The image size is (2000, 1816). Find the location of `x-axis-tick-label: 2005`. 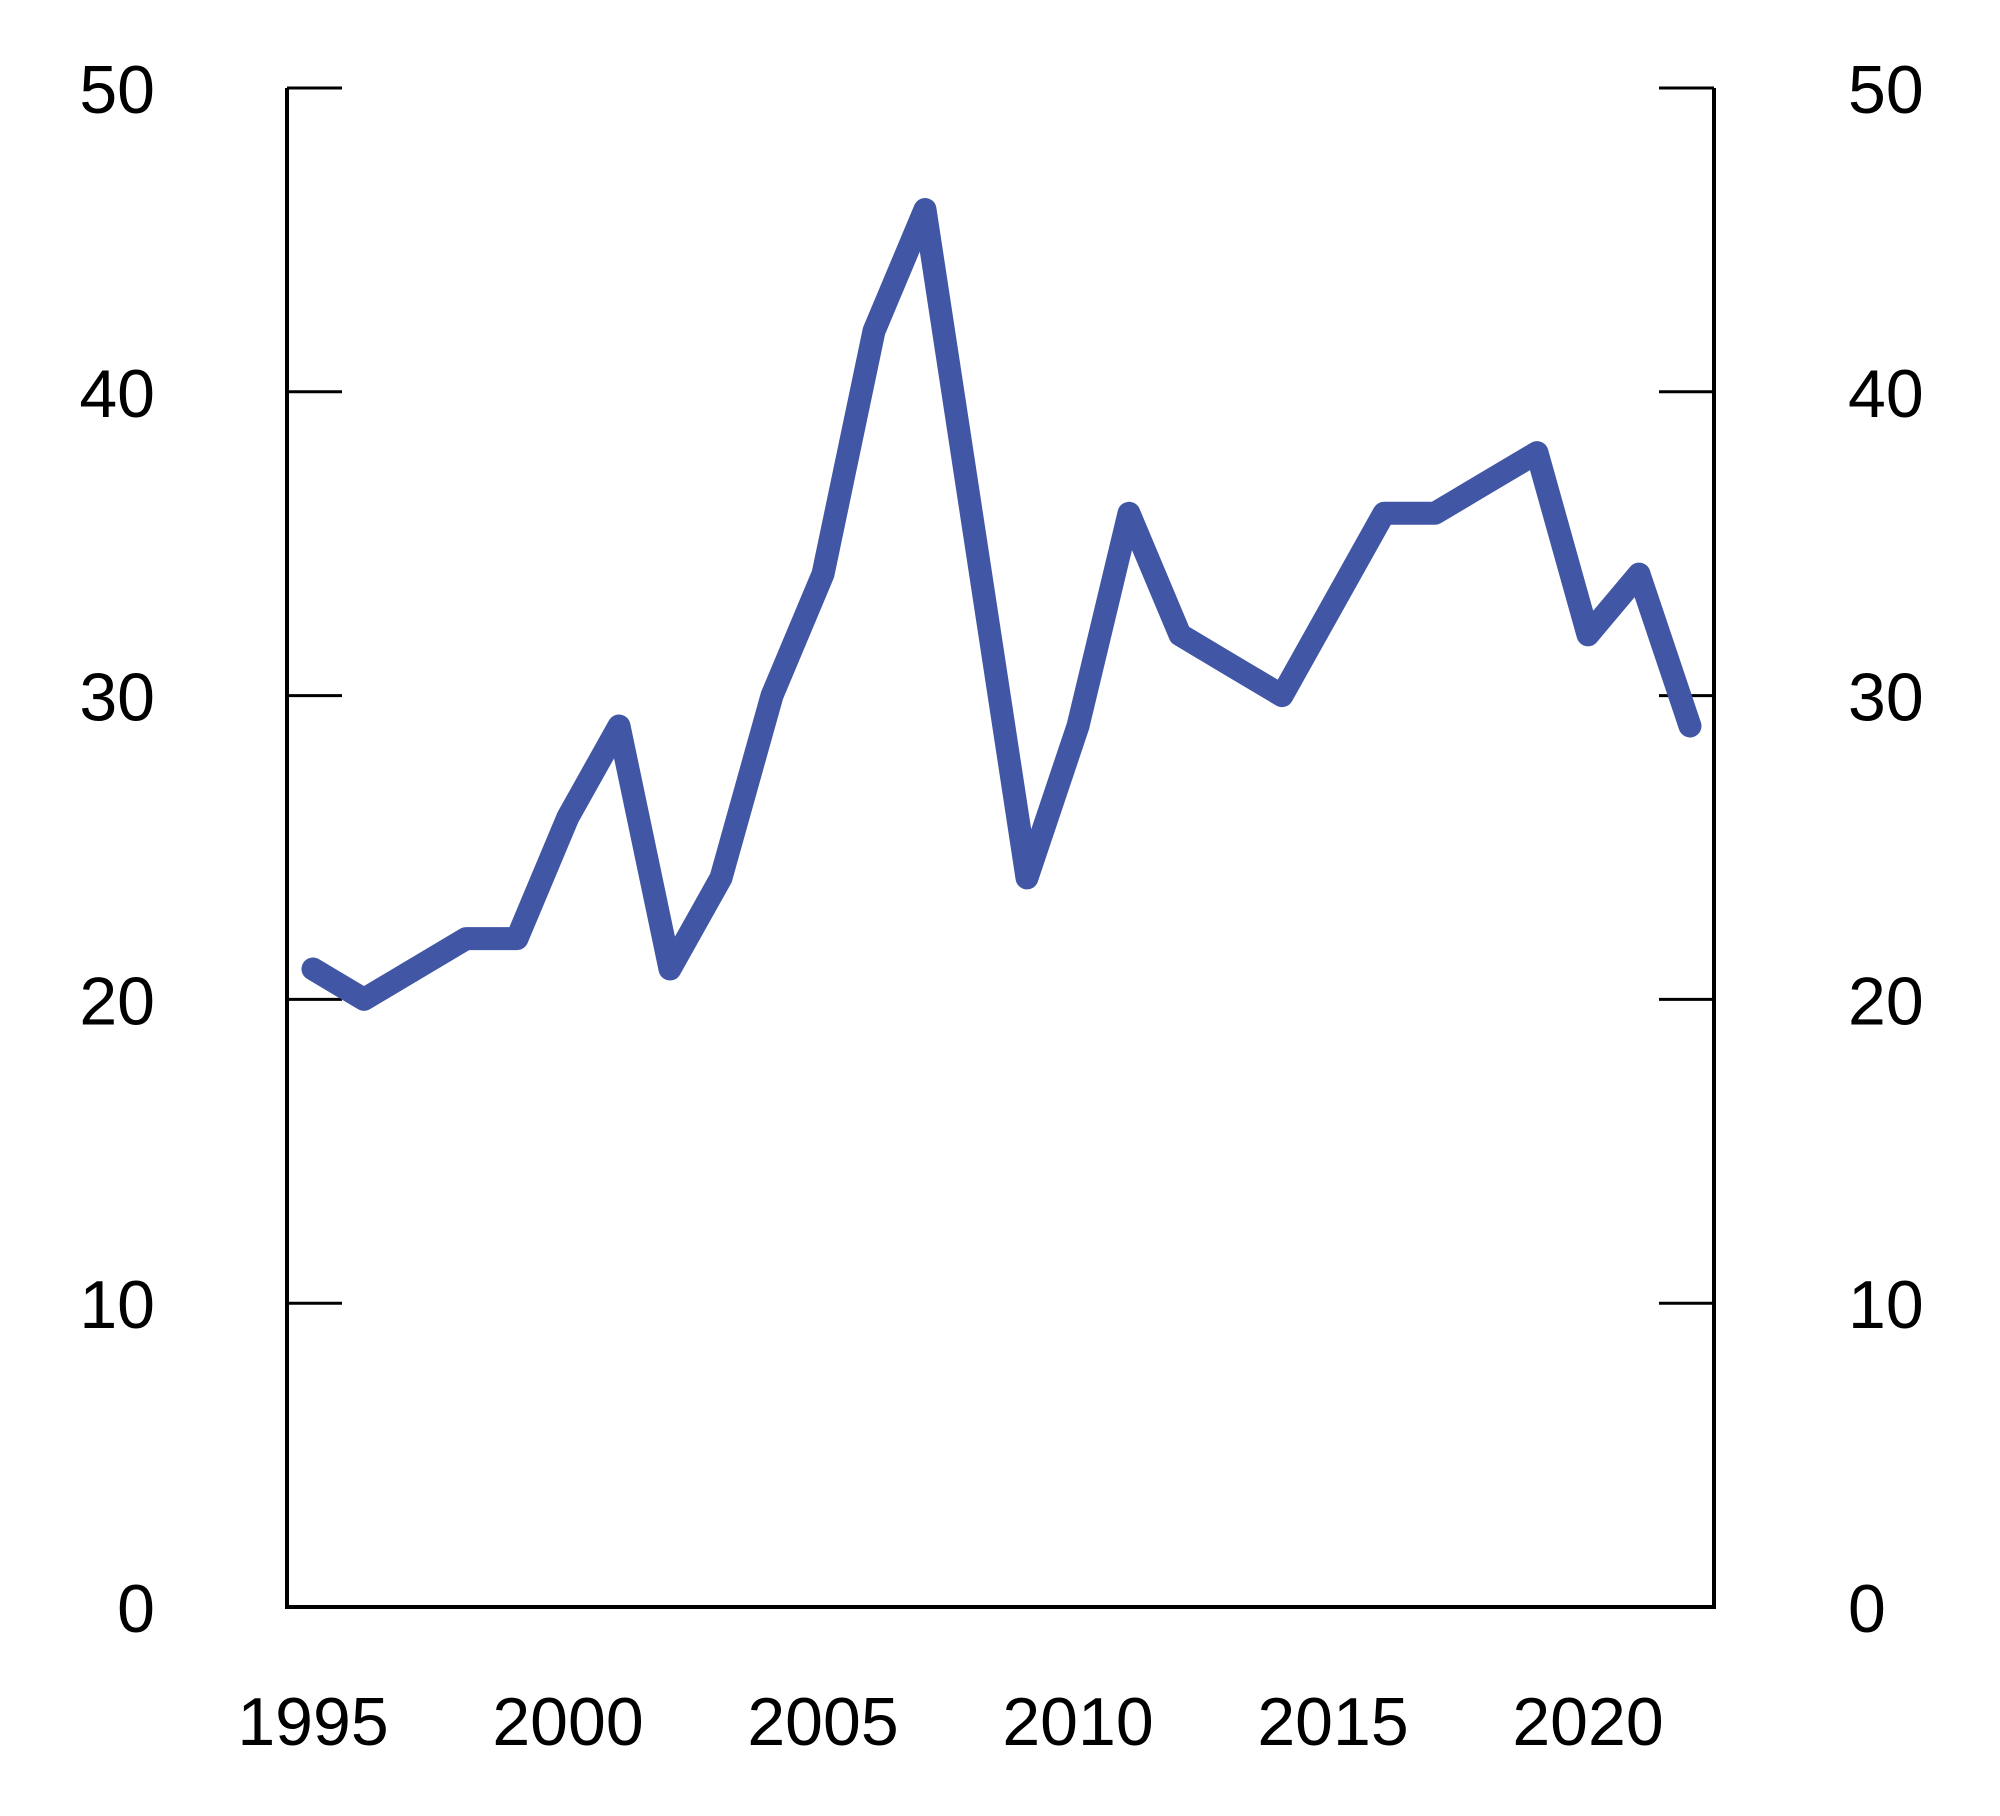

x-axis-tick-label: 2005 is located at coordinates (822, 1722).